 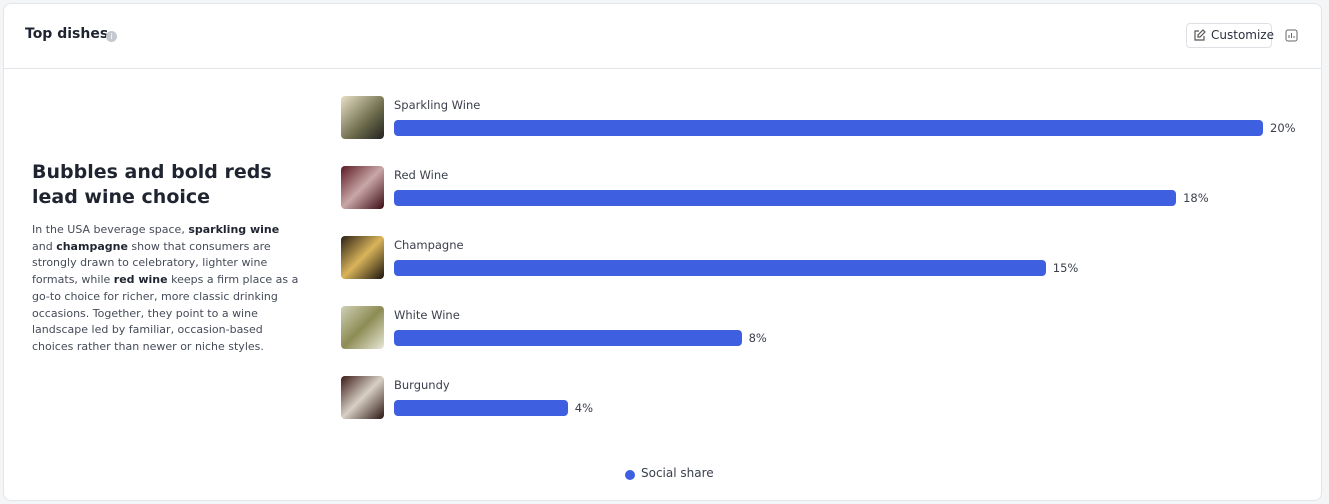 What do you see at coordinates (1065, 268) in the screenshot?
I see `value-label: 15%` at bounding box center [1065, 268].